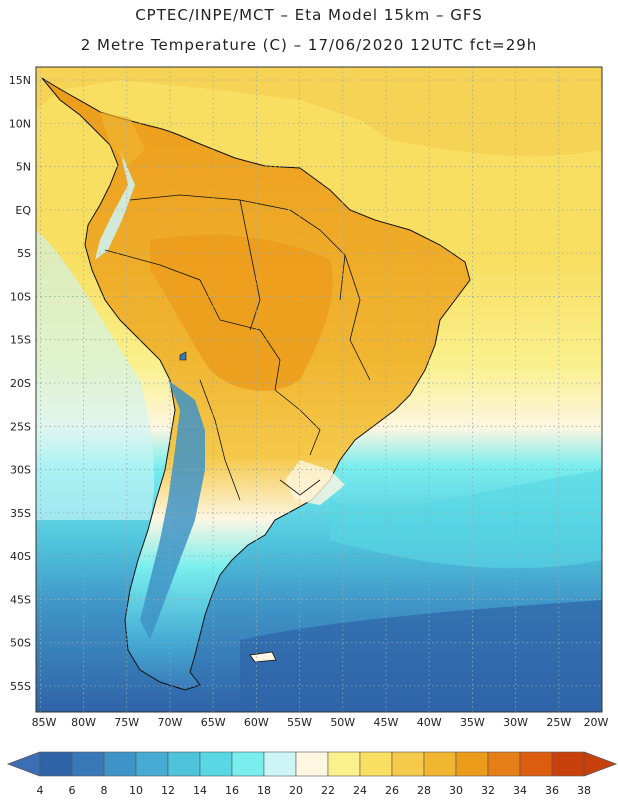 This screenshot has width=618, height=800. Describe the element at coordinates (168, 790) in the screenshot. I see `colorbar-label: 12` at that location.